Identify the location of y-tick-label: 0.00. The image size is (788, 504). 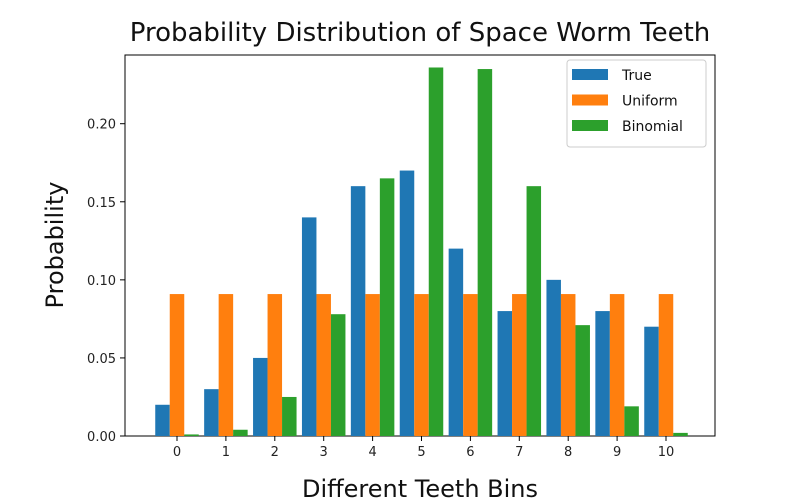
(101, 437).